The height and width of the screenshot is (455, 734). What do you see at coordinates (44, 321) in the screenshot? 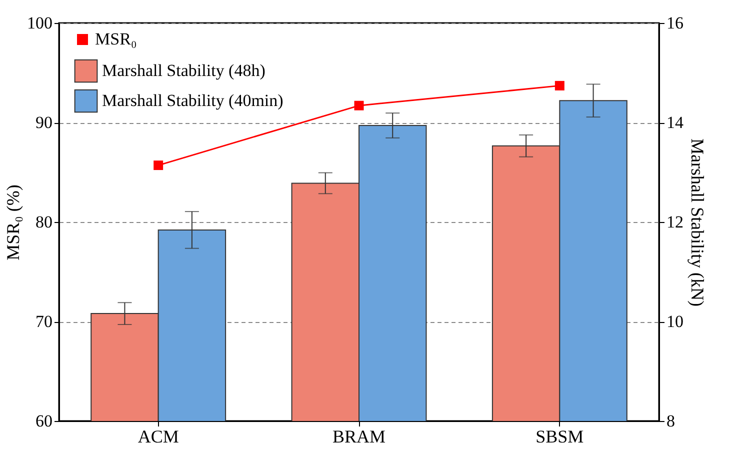
I see `y-tick-label: 70` at bounding box center [44, 321].